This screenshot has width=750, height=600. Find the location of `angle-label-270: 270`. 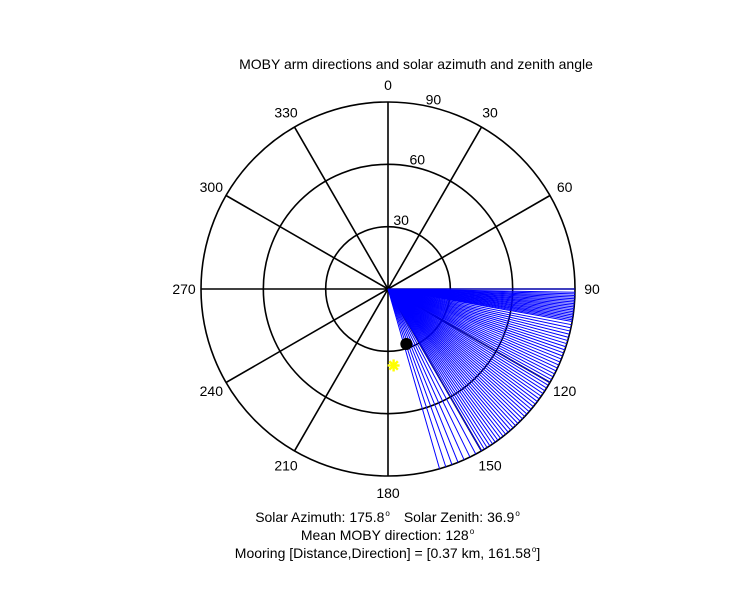

angle-label-270: 270 is located at coordinates (184, 289).